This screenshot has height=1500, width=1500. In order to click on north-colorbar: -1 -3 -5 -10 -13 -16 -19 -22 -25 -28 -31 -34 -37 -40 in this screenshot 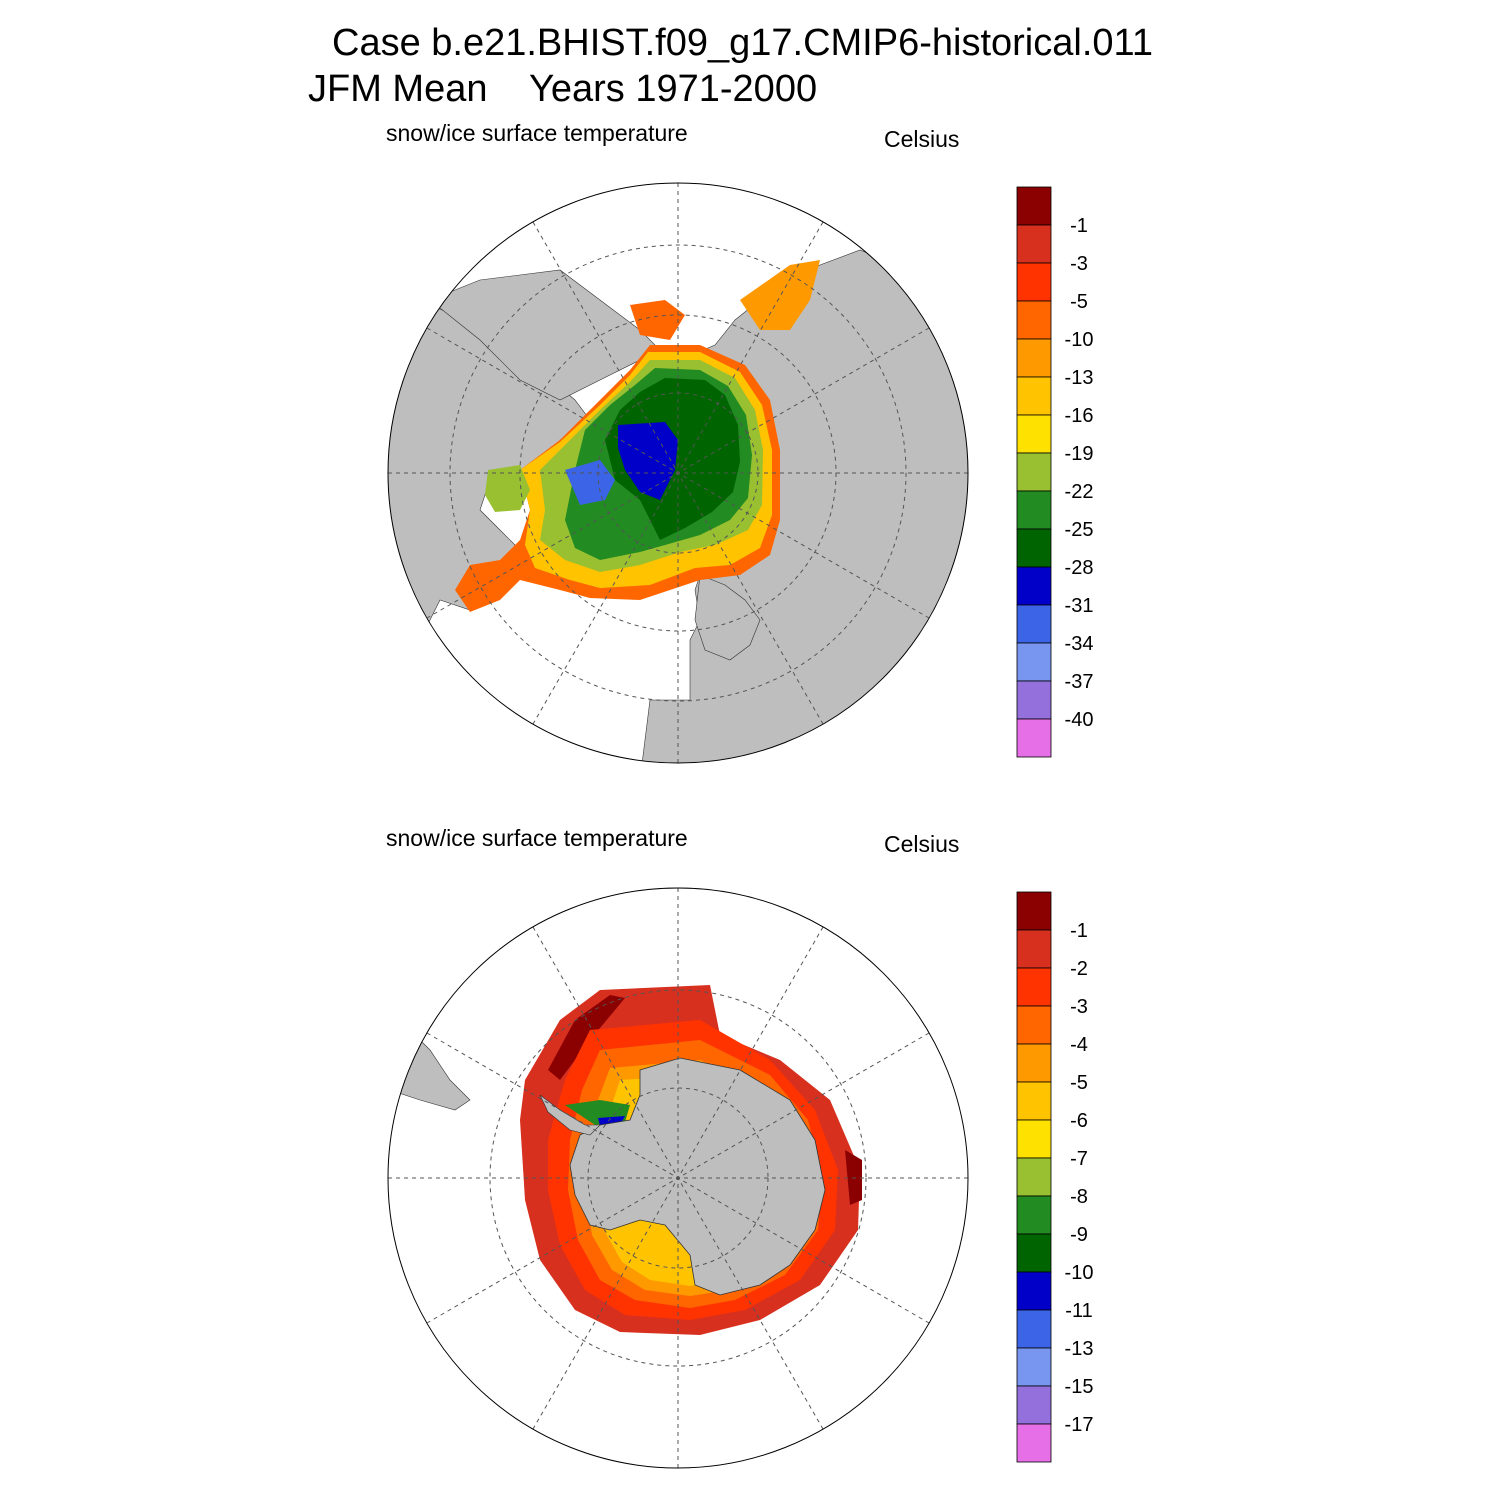, I will do `click(1055, 472)`.